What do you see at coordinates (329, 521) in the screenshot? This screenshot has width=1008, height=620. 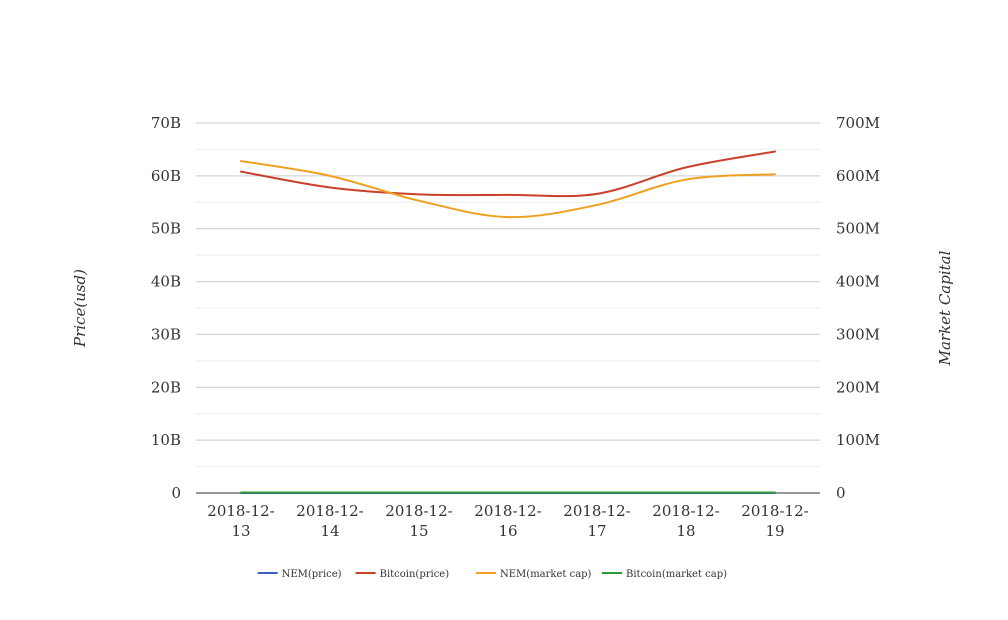 I see `x-axis-tick-label: 2018-12-14` at bounding box center [329, 521].